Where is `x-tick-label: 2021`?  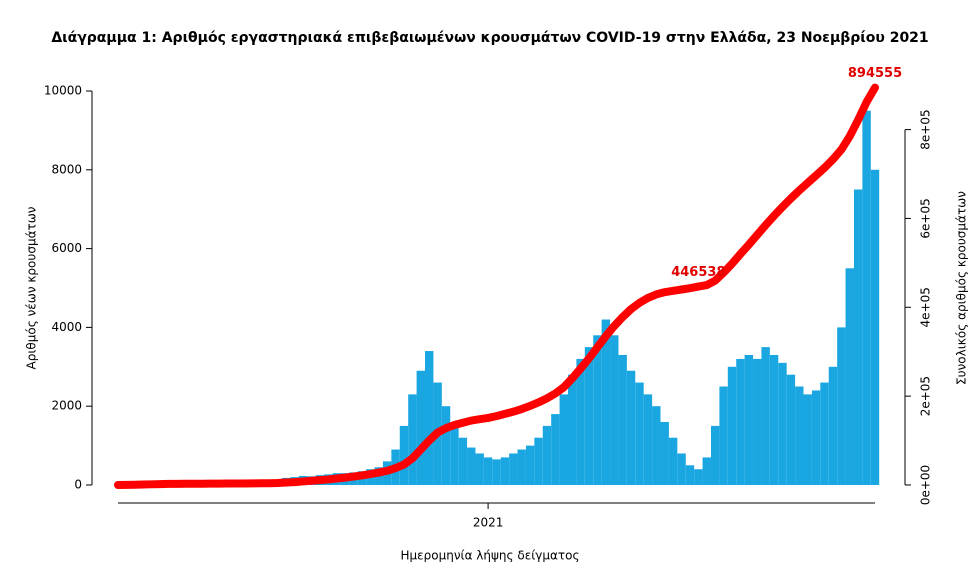 x-tick-label: 2021 is located at coordinates (488, 523).